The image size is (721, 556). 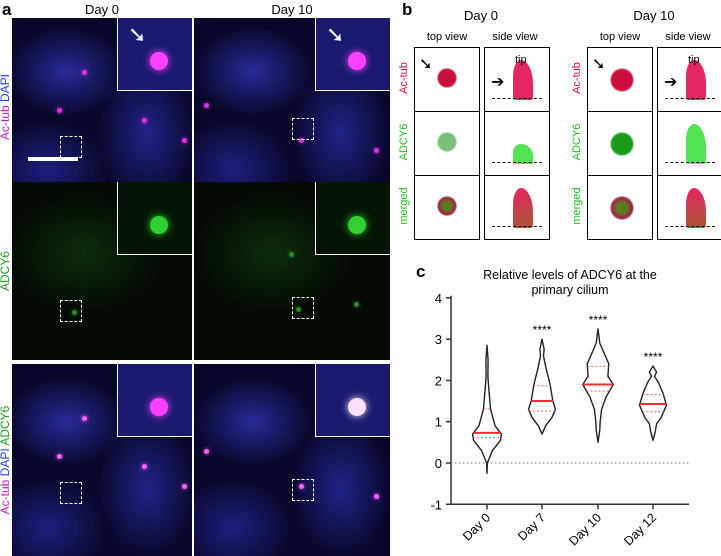 I want to click on y-tick-label: 2, so click(x=438, y=380).